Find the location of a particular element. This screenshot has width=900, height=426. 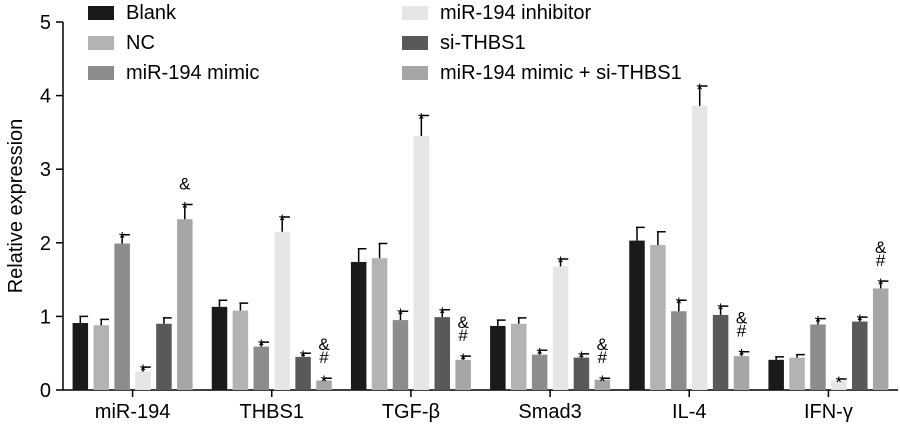

x-tick-label: TGF-β is located at coordinates (411, 412).